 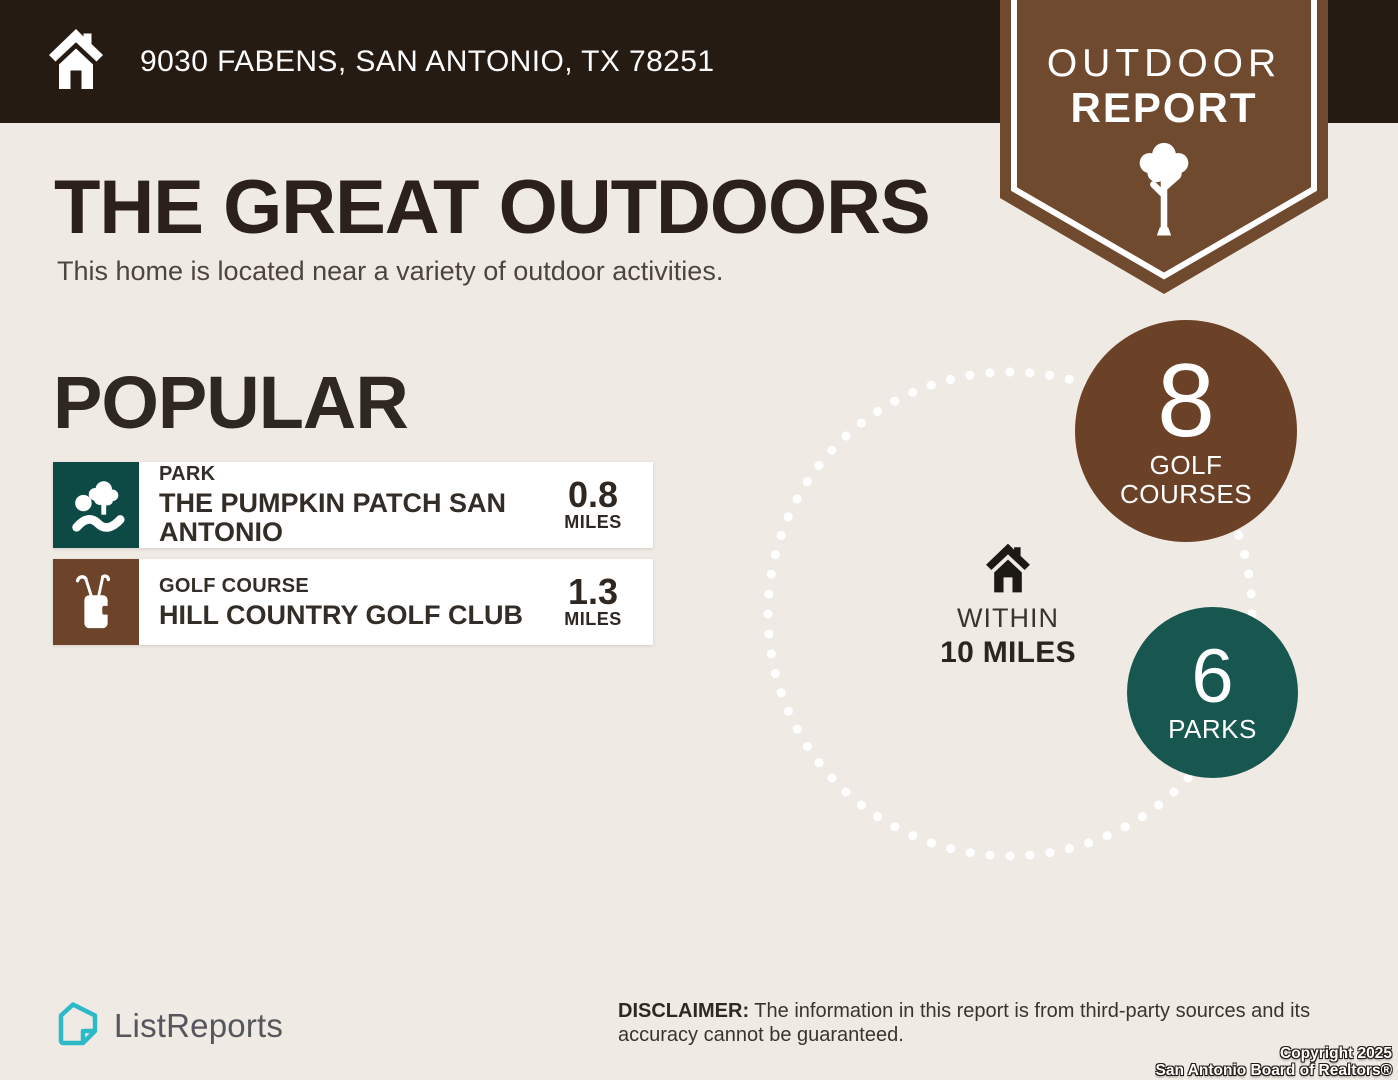 What do you see at coordinates (333, 517) in the screenshot?
I see `place-name: THE PUMPKIN PATCH SAN ANTONIO` at bounding box center [333, 517].